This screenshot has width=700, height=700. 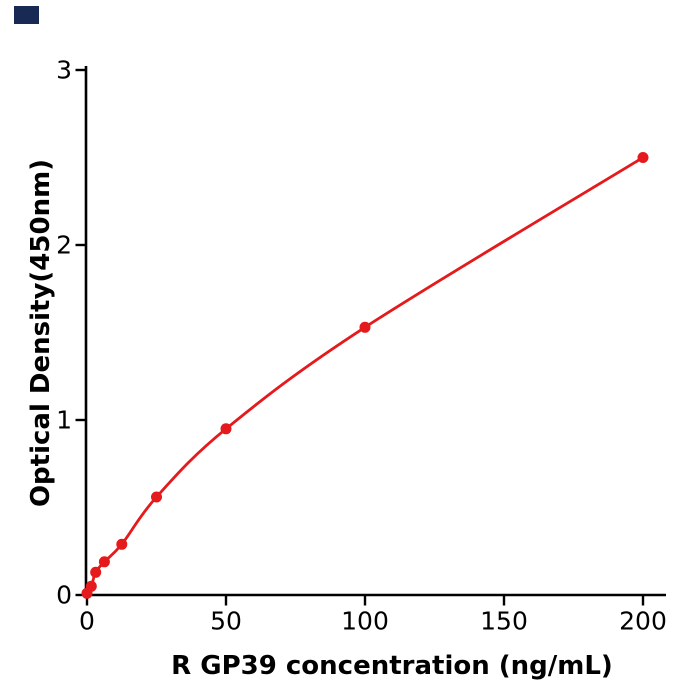 What do you see at coordinates (504, 621) in the screenshot?
I see `x-tick-label: 150` at bounding box center [504, 621].